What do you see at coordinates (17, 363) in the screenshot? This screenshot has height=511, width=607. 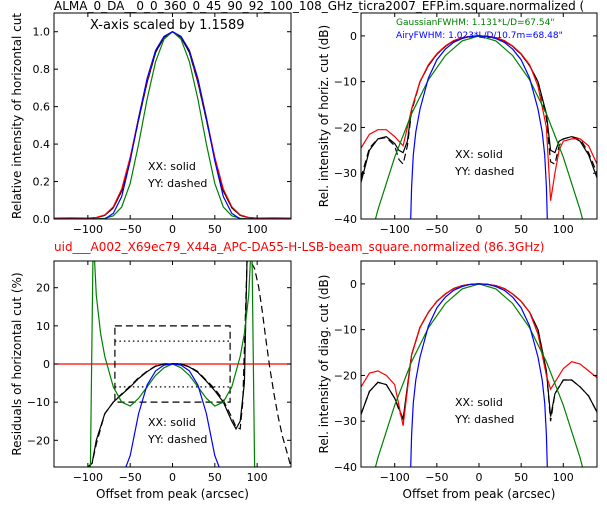 I see `y-axis-label: Residuals of horizontal cut (%)` at bounding box center [17, 363].